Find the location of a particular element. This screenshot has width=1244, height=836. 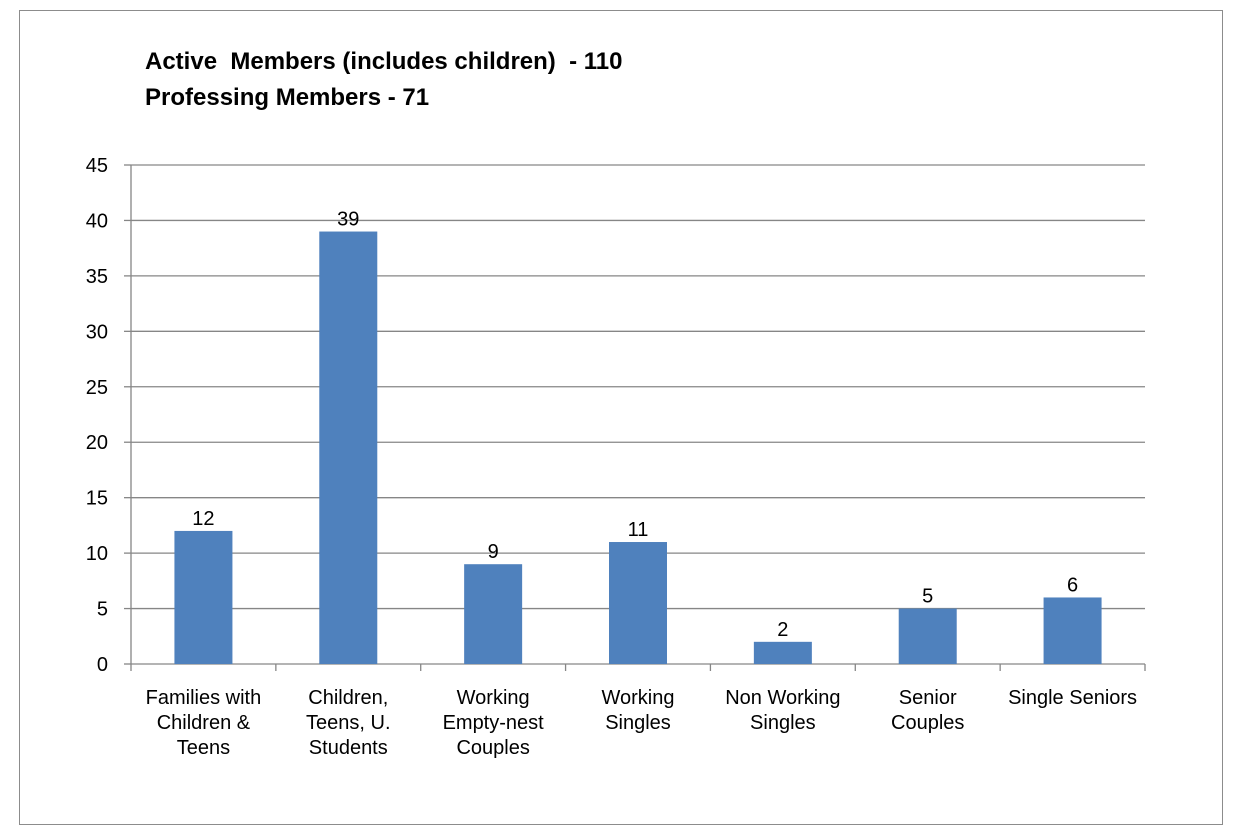

x-tick-label: Children, Teens, U. Students is located at coordinates (348, 723).